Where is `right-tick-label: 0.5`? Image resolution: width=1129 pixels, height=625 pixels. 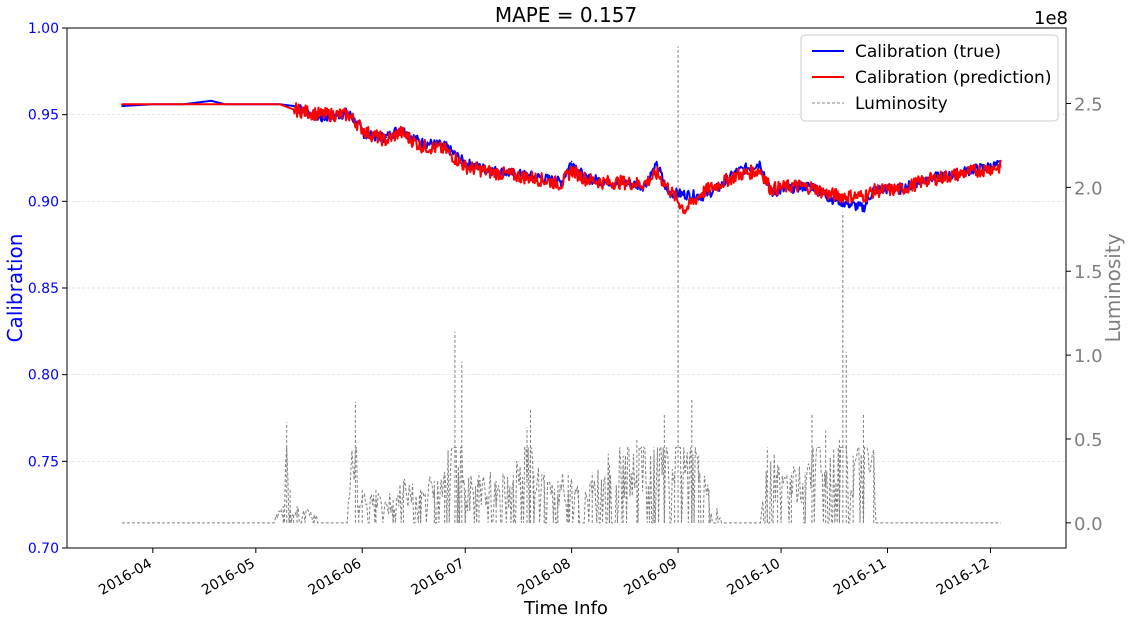 right-tick-label: 0.5 is located at coordinates (1088, 440).